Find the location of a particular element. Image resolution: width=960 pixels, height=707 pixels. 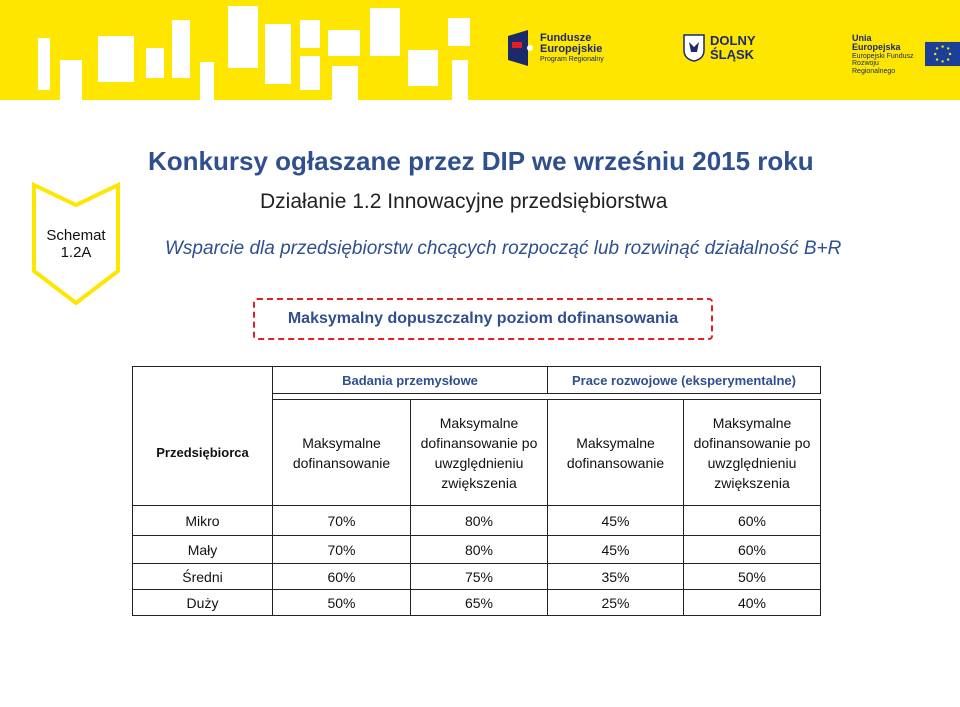

eu-logo-line1: Unia Europejska is located at coordinates (876, 43).